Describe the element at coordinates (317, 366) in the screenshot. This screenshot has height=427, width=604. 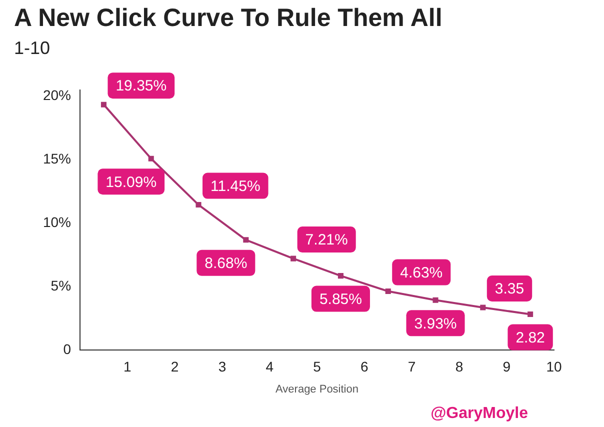
I see `x-tick-label: 5` at that location.